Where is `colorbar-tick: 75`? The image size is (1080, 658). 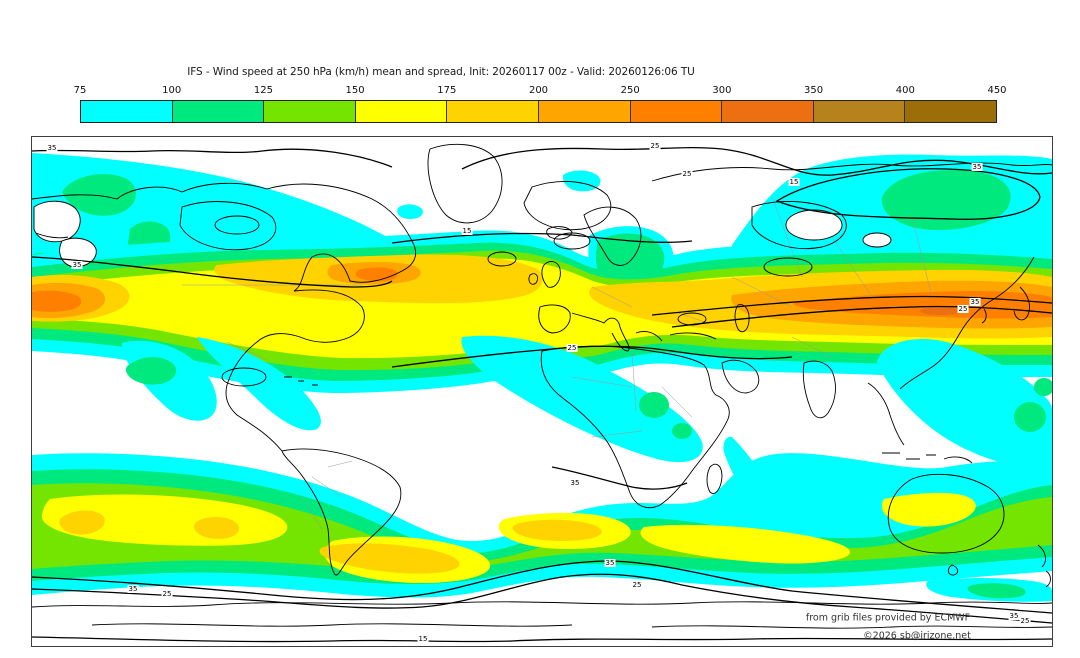
colorbar-tick: 75 is located at coordinates (80, 90).